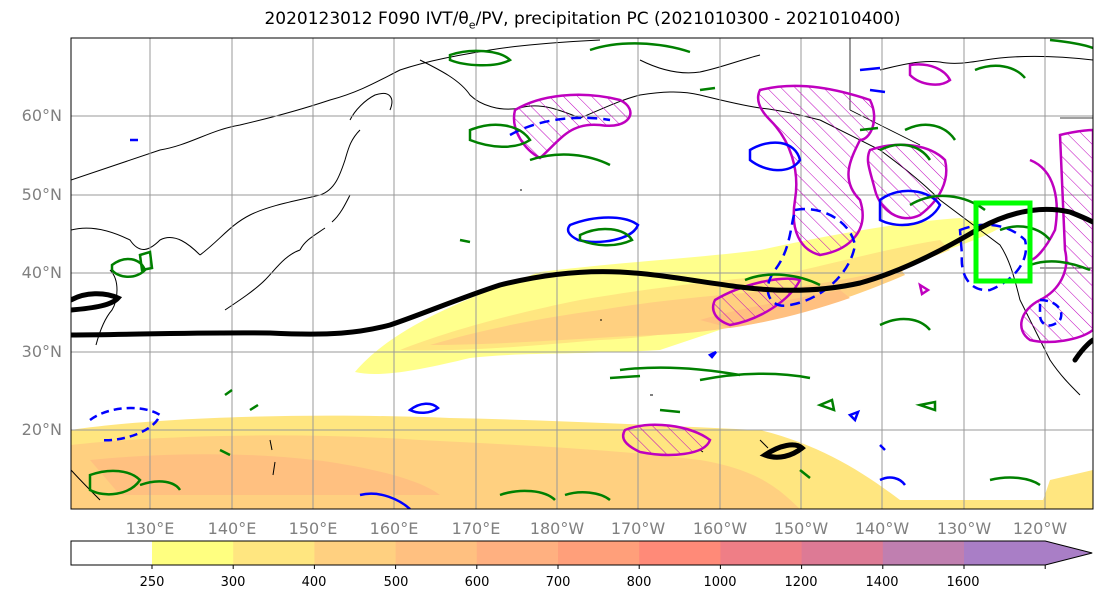 This screenshot has width=1105, height=603. Describe the element at coordinates (111, 553) in the screenshot. I see `colorbar-segment-low` at that location.